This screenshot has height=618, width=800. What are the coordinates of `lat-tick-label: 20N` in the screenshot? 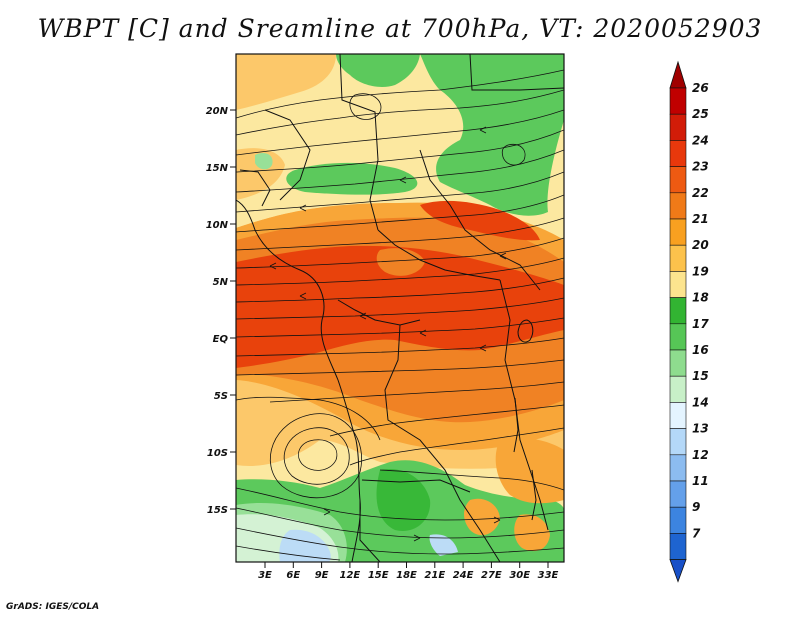 It's located at (217, 111).